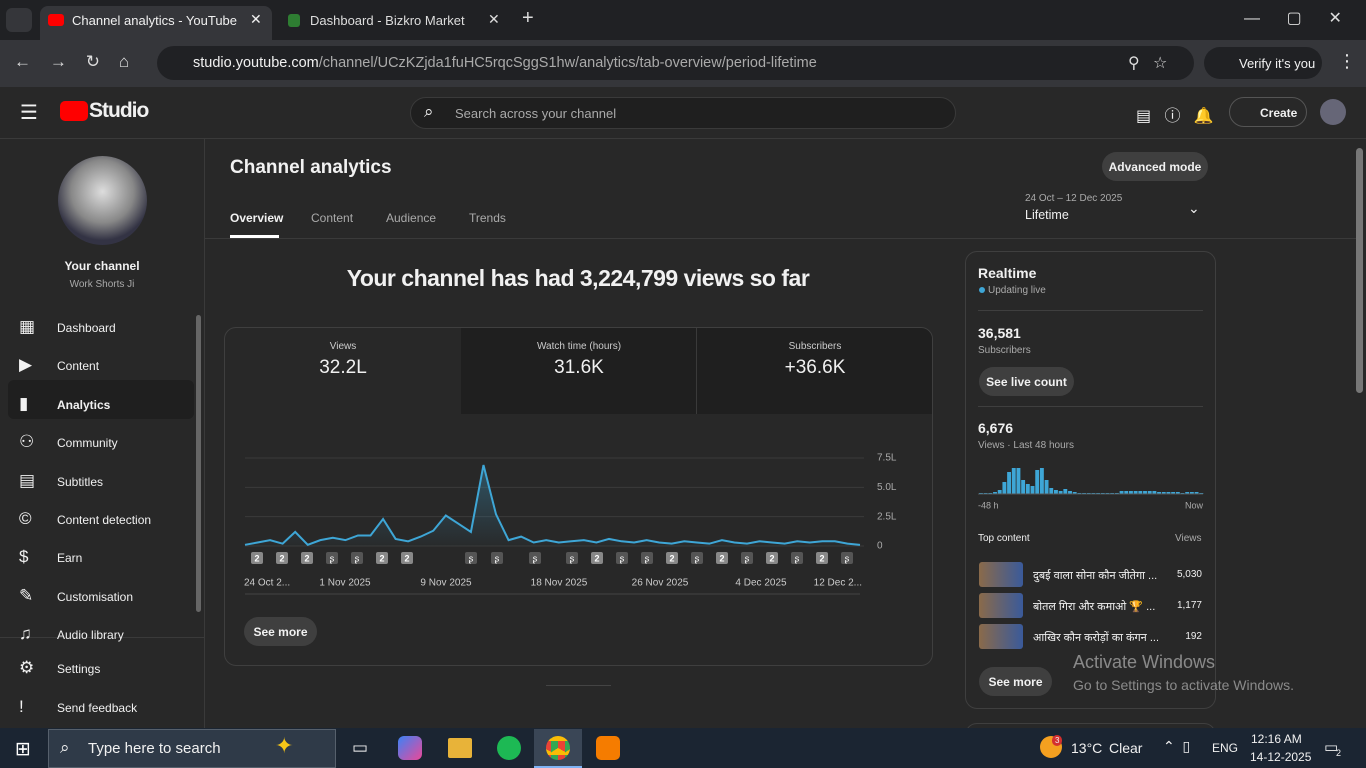  I want to click on tab: Audience, so click(411, 218).